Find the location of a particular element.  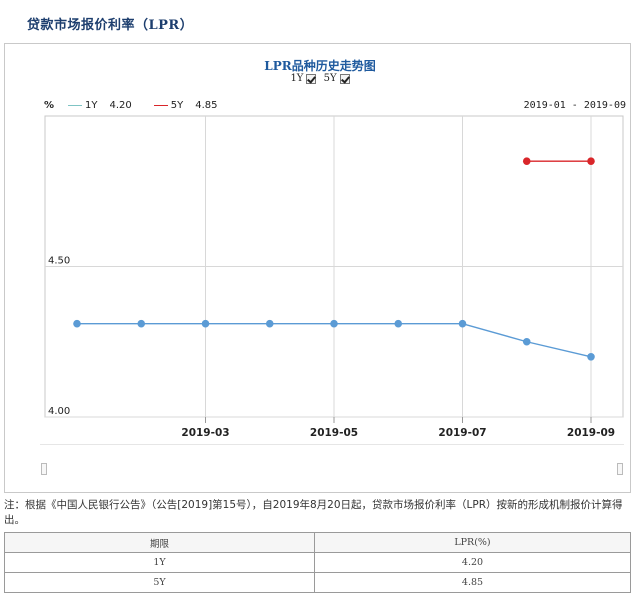

chart-legend: % 1Y 4.20 5Y 4.85 is located at coordinates (142, 105).